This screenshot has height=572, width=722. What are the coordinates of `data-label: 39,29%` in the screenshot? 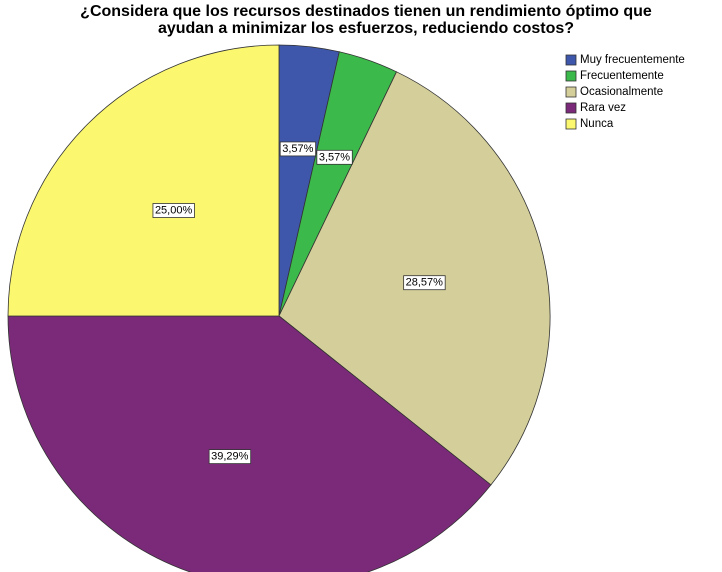 It's located at (230, 457).